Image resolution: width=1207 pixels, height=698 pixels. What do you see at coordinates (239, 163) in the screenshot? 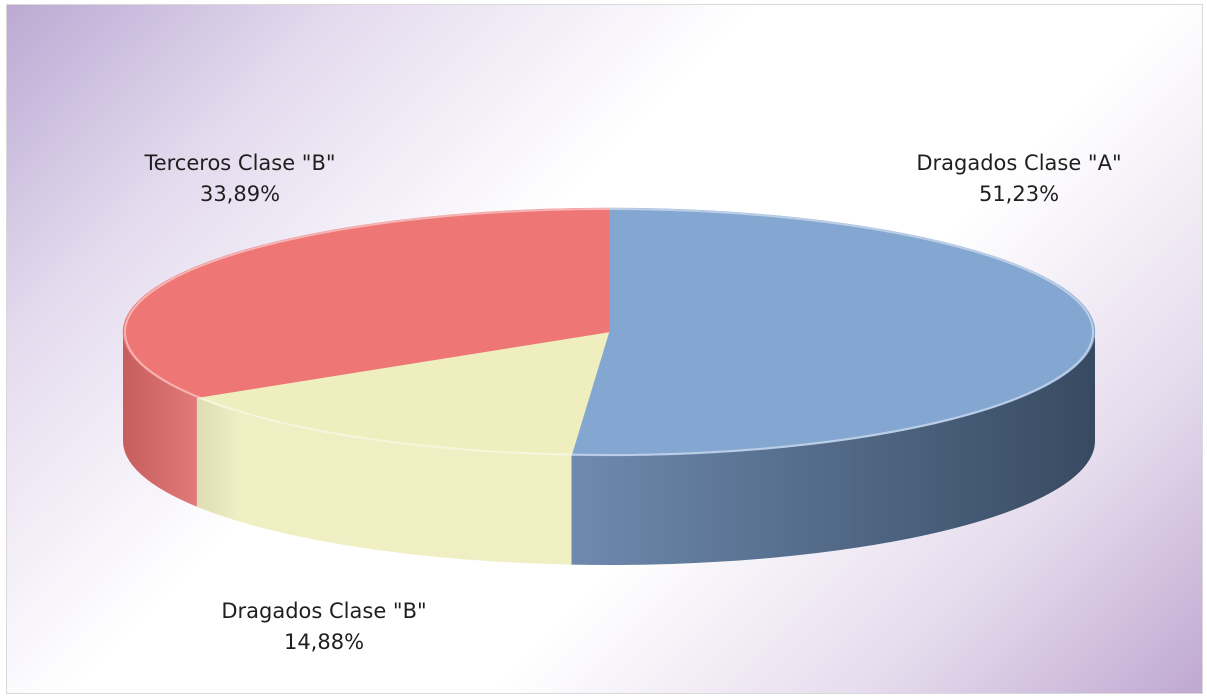
I see `data-label-name: Terceros Clase "B"` at bounding box center [239, 163].